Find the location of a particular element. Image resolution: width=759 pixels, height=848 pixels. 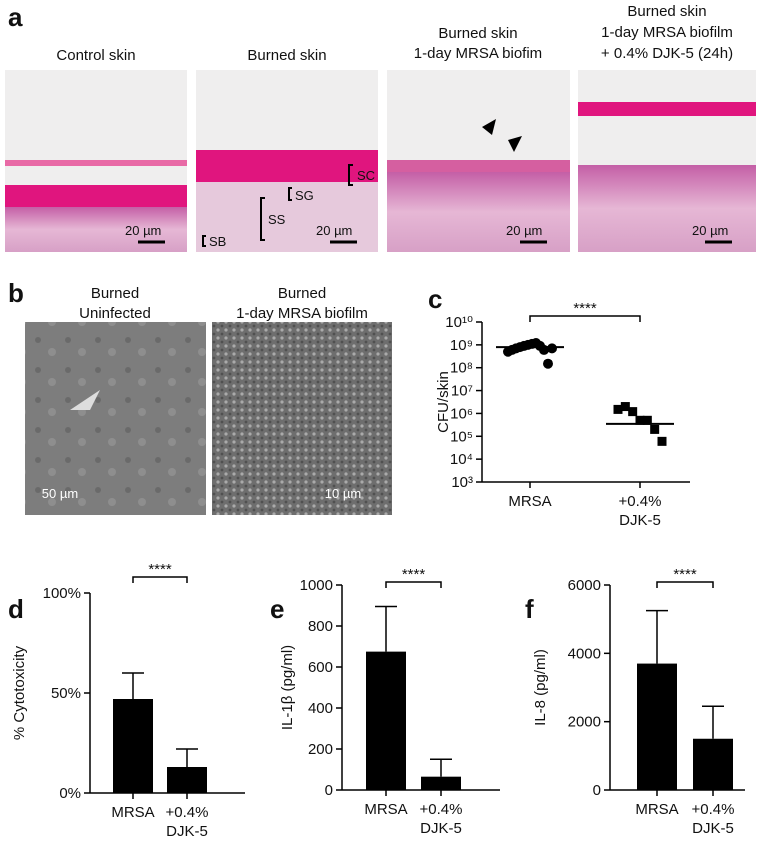

y-tick-label: 6000 is located at coordinates (584, 585).